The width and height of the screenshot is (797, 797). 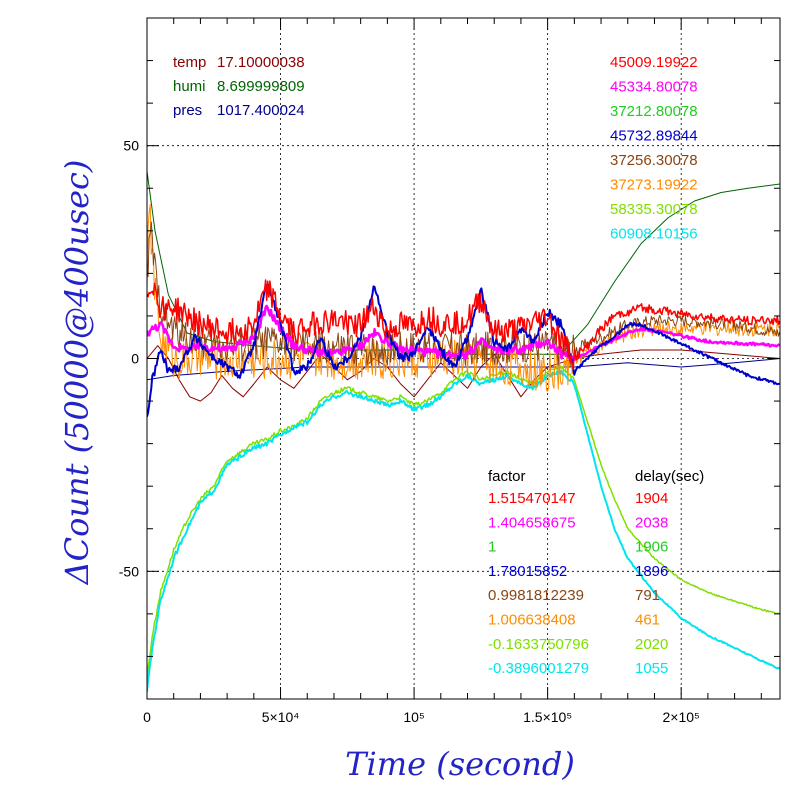 I want to click on channel-value: 37273.19922, so click(x=654, y=185).